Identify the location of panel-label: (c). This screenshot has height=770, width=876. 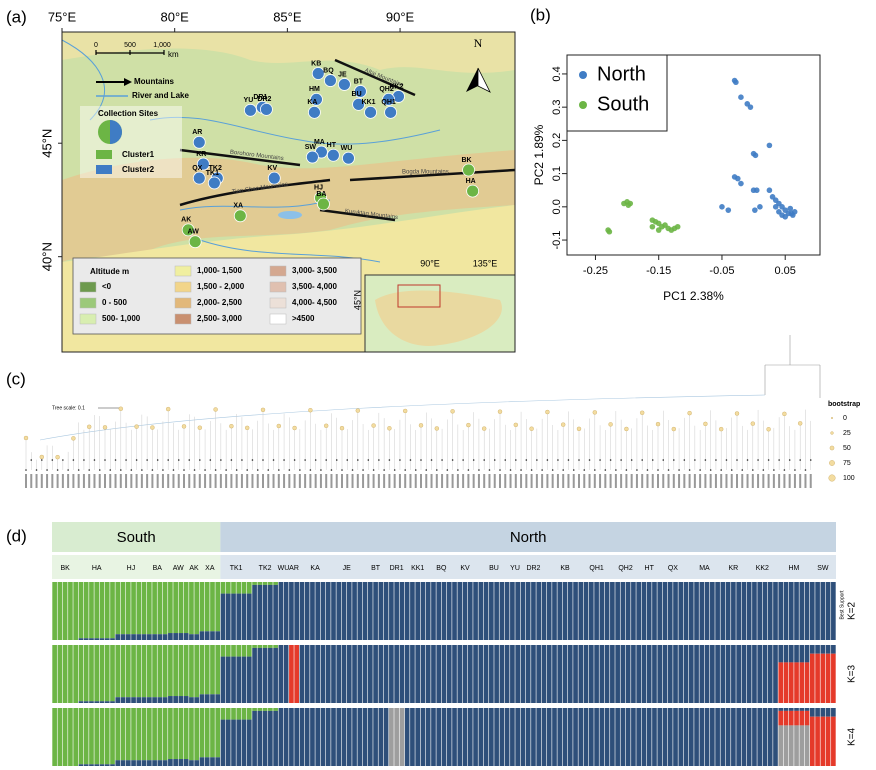
(16, 378).